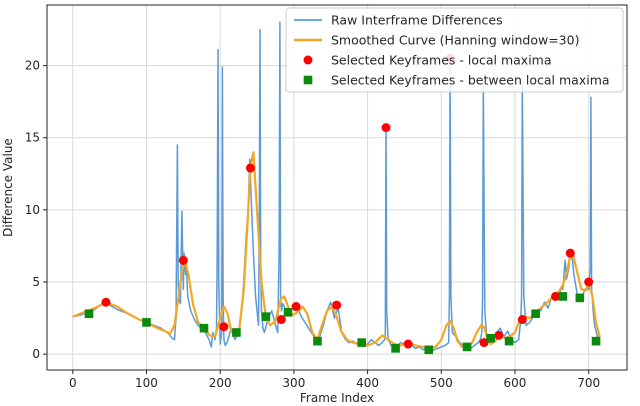 Image resolution: width=640 pixels, height=406 pixels. I want to click on y-tick-label: 20, so click(32, 66).